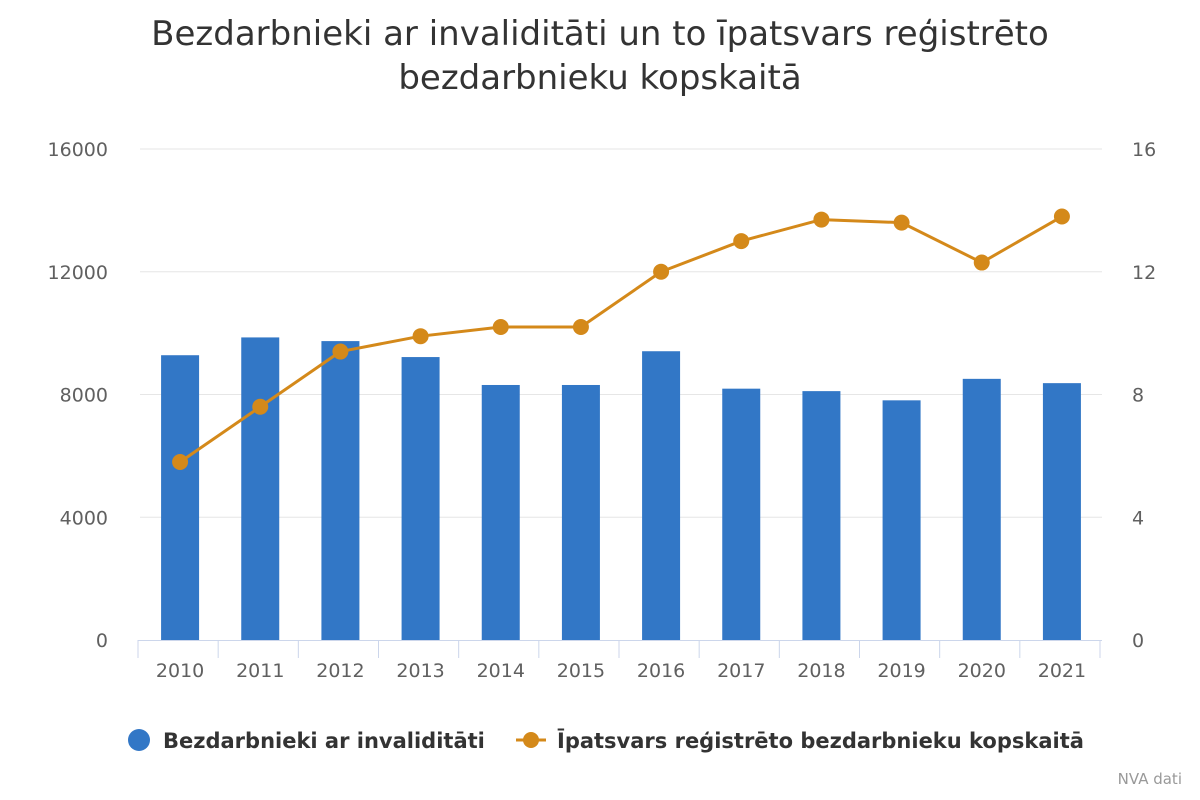 The image size is (1200, 800). What do you see at coordinates (260, 671) in the screenshot?
I see `x-tick-label: 2011` at bounding box center [260, 671].